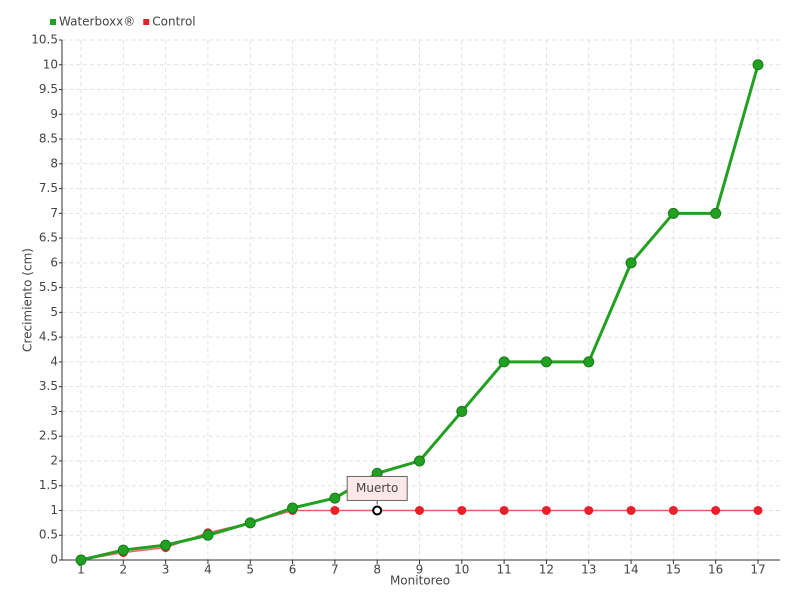 The height and width of the screenshot is (600, 800). What do you see at coordinates (54, 411) in the screenshot?
I see `y-tick-label: 3` at bounding box center [54, 411].